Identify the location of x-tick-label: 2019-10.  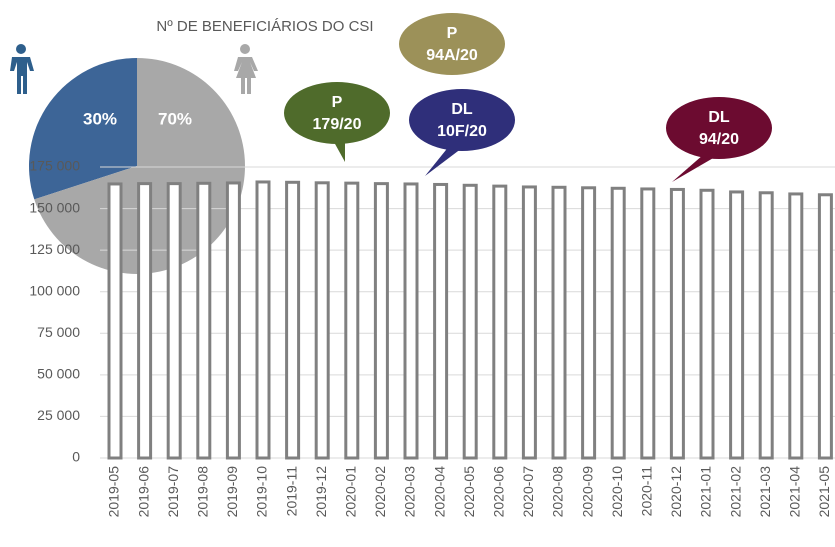
(262, 492).